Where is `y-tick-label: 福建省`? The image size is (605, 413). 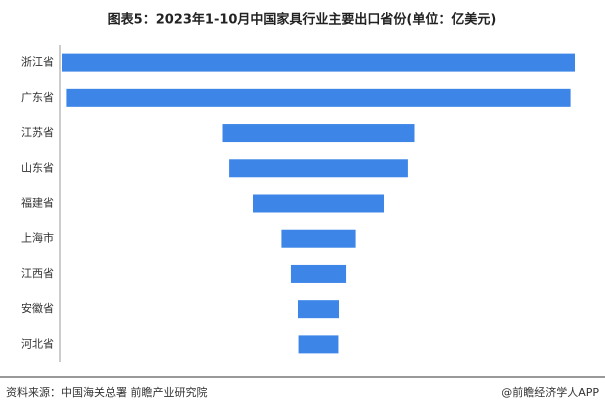
y-tick-label: 福建省 is located at coordinates (37, 203).